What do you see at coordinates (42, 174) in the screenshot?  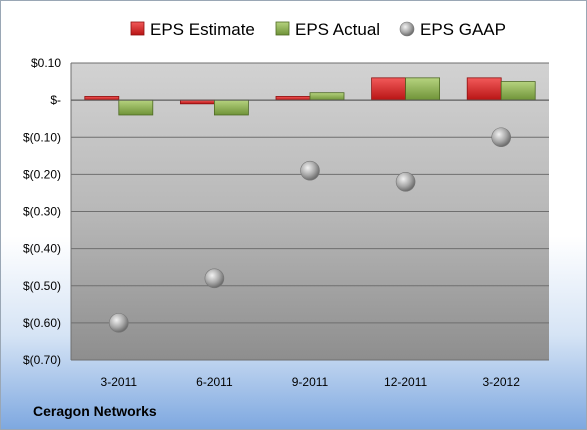 I see `y-tick-label: $(0.20)` at bounding box center [42, 174].